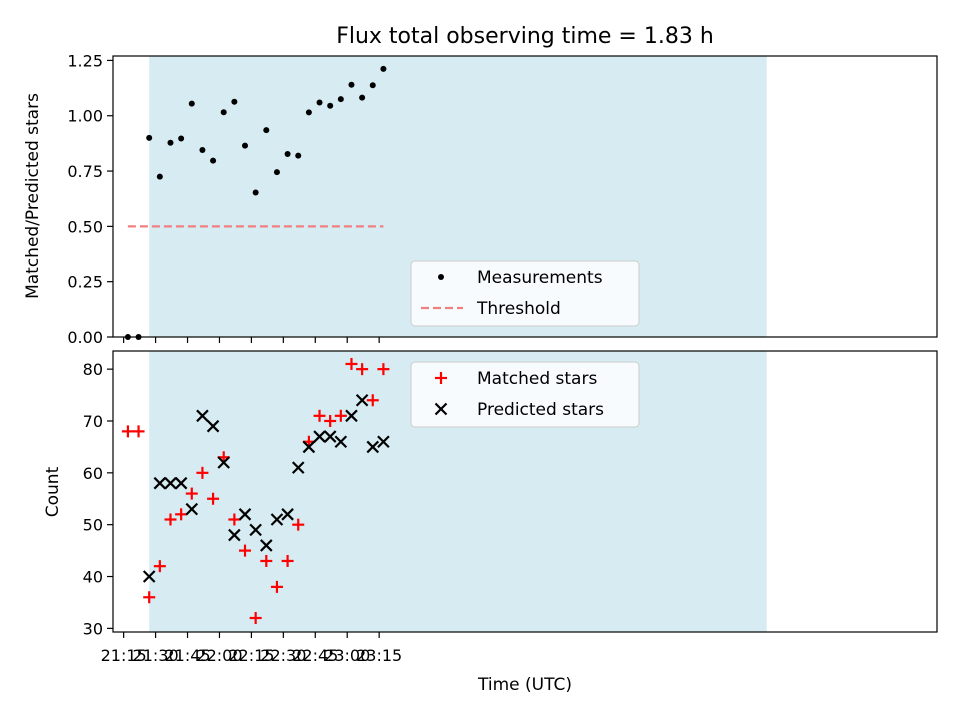  What do you see at coordinates (525, 36) in the screenshot?
I see `chart-title: Flux total observing time = 1.83 h` at bounding box center [525, 36].